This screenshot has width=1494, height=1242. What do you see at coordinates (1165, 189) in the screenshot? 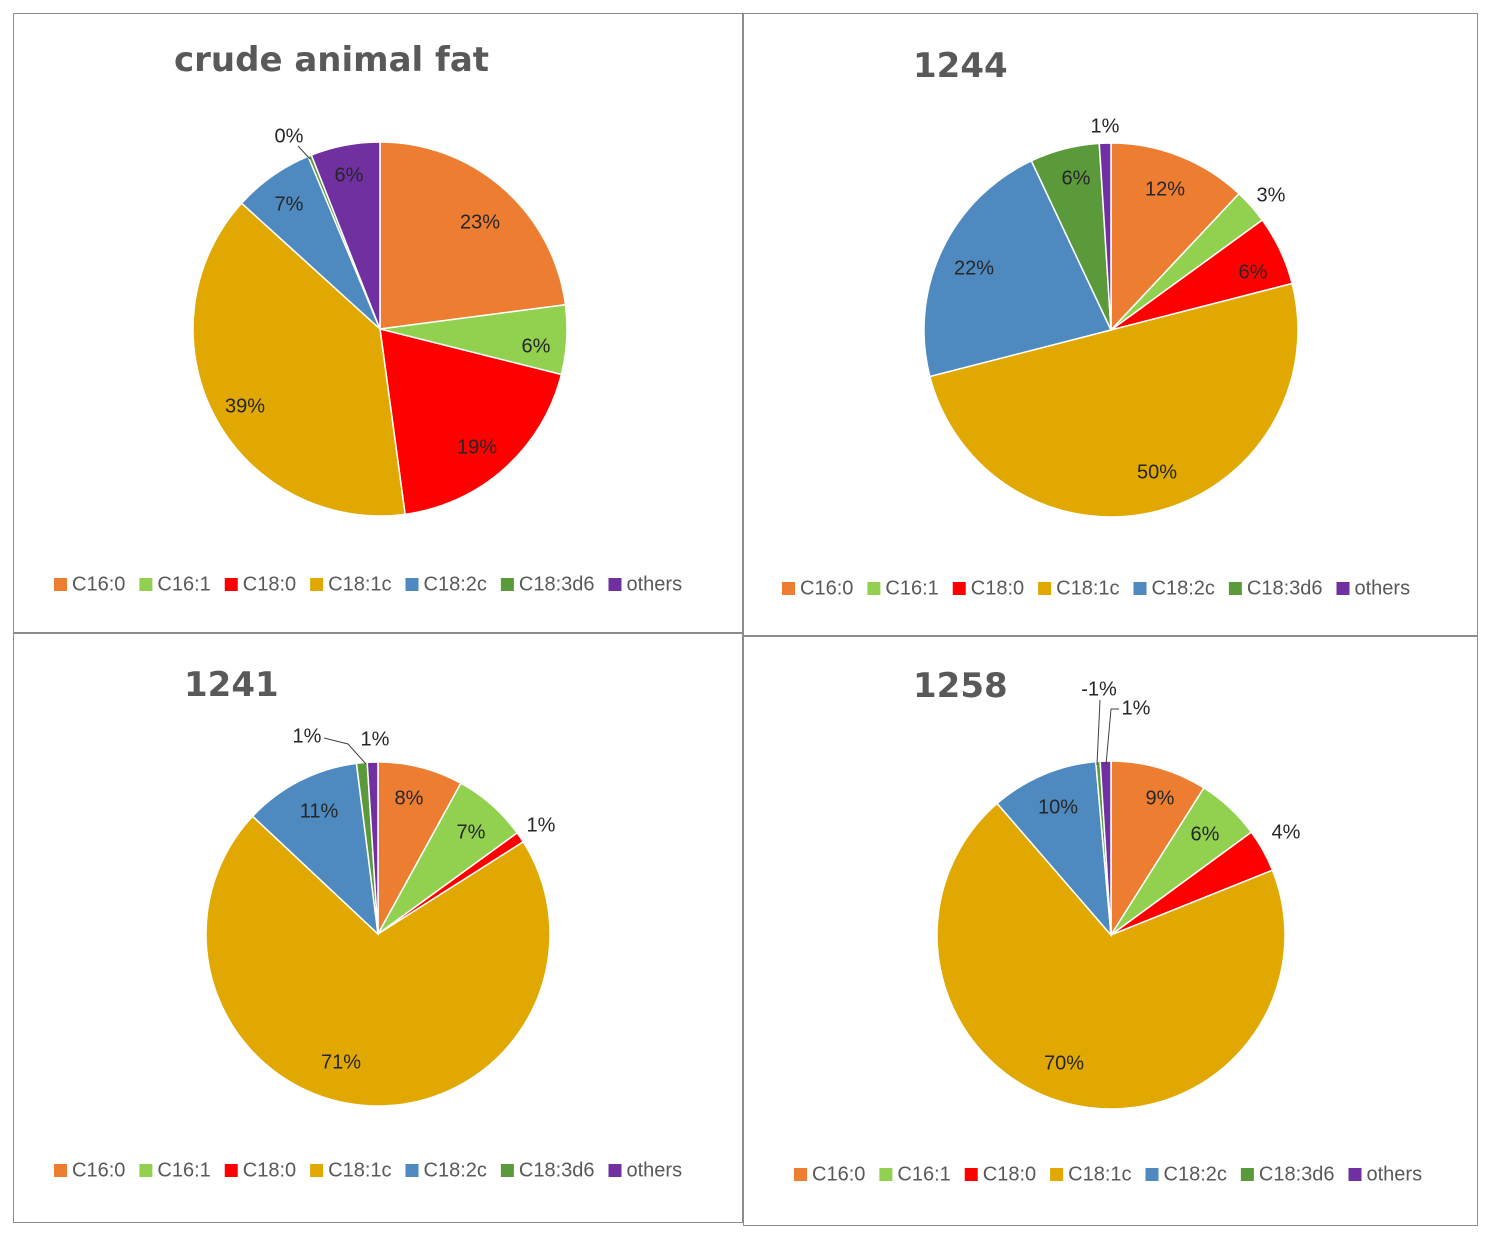
I see `data-label-c16-0: 12%` at bounding box center [1165, 189].